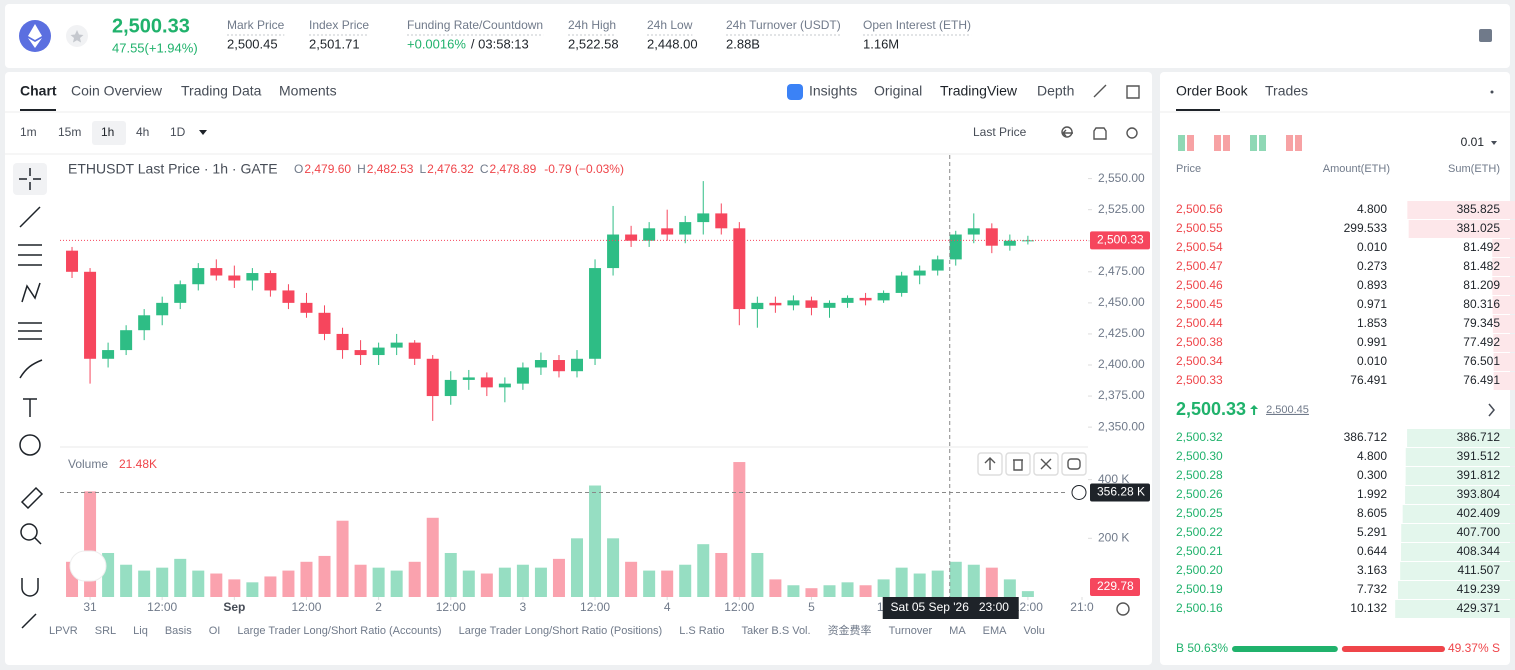 Image resolution: width=1515 pixels, height=670 pixels. Describe the element at coordinates (107, 132) in the screenshot. I see `interval: 1h` at that location.